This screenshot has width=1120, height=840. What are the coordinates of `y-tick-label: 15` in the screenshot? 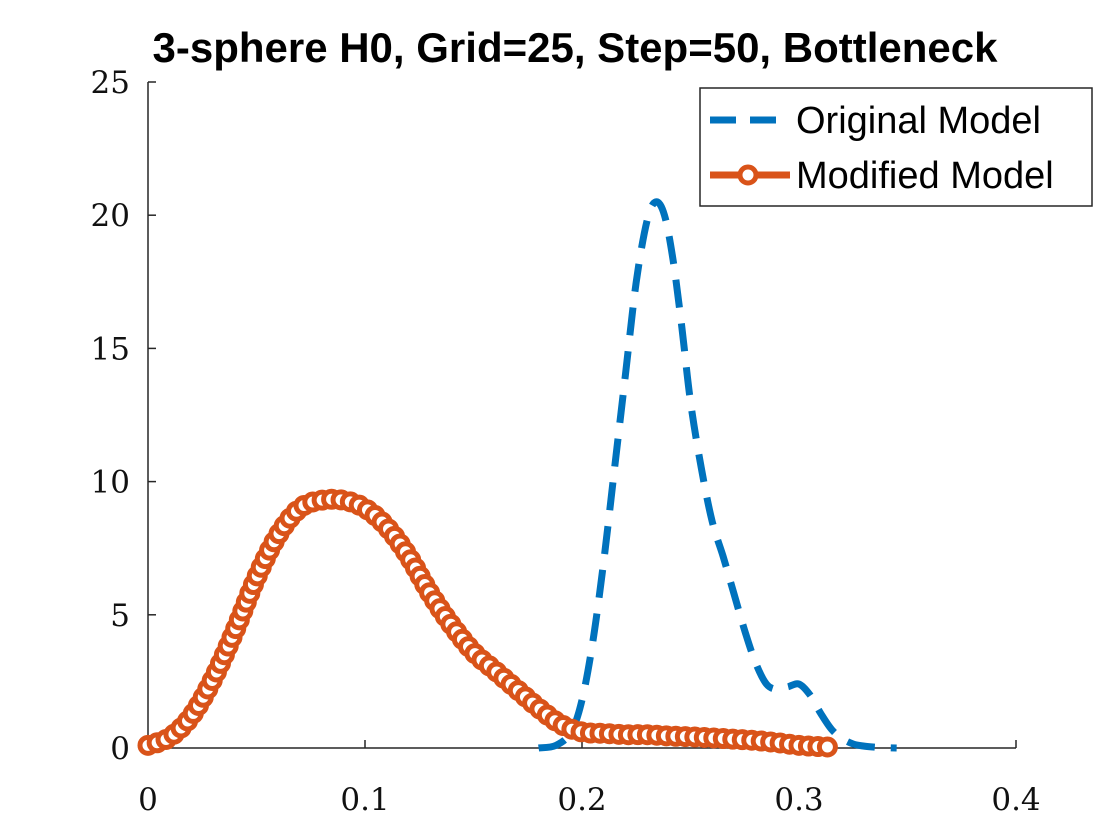 It's located at (110, 349).